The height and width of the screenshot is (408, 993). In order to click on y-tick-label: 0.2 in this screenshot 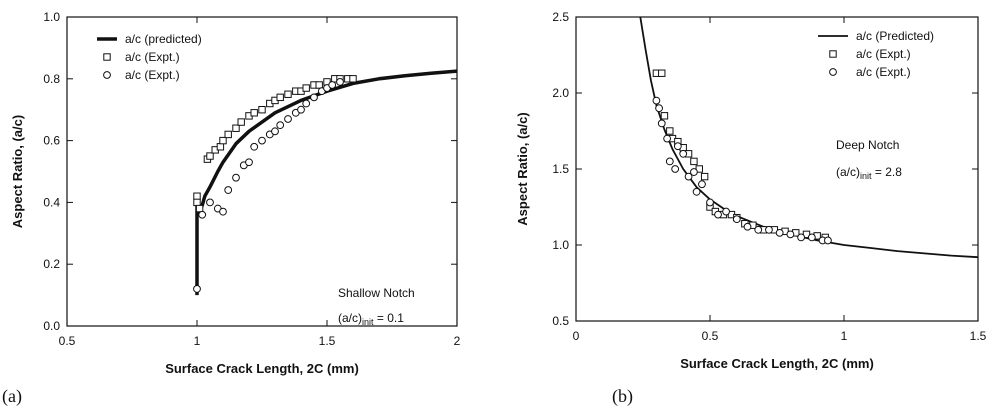, I will do `click(51, 264)`.